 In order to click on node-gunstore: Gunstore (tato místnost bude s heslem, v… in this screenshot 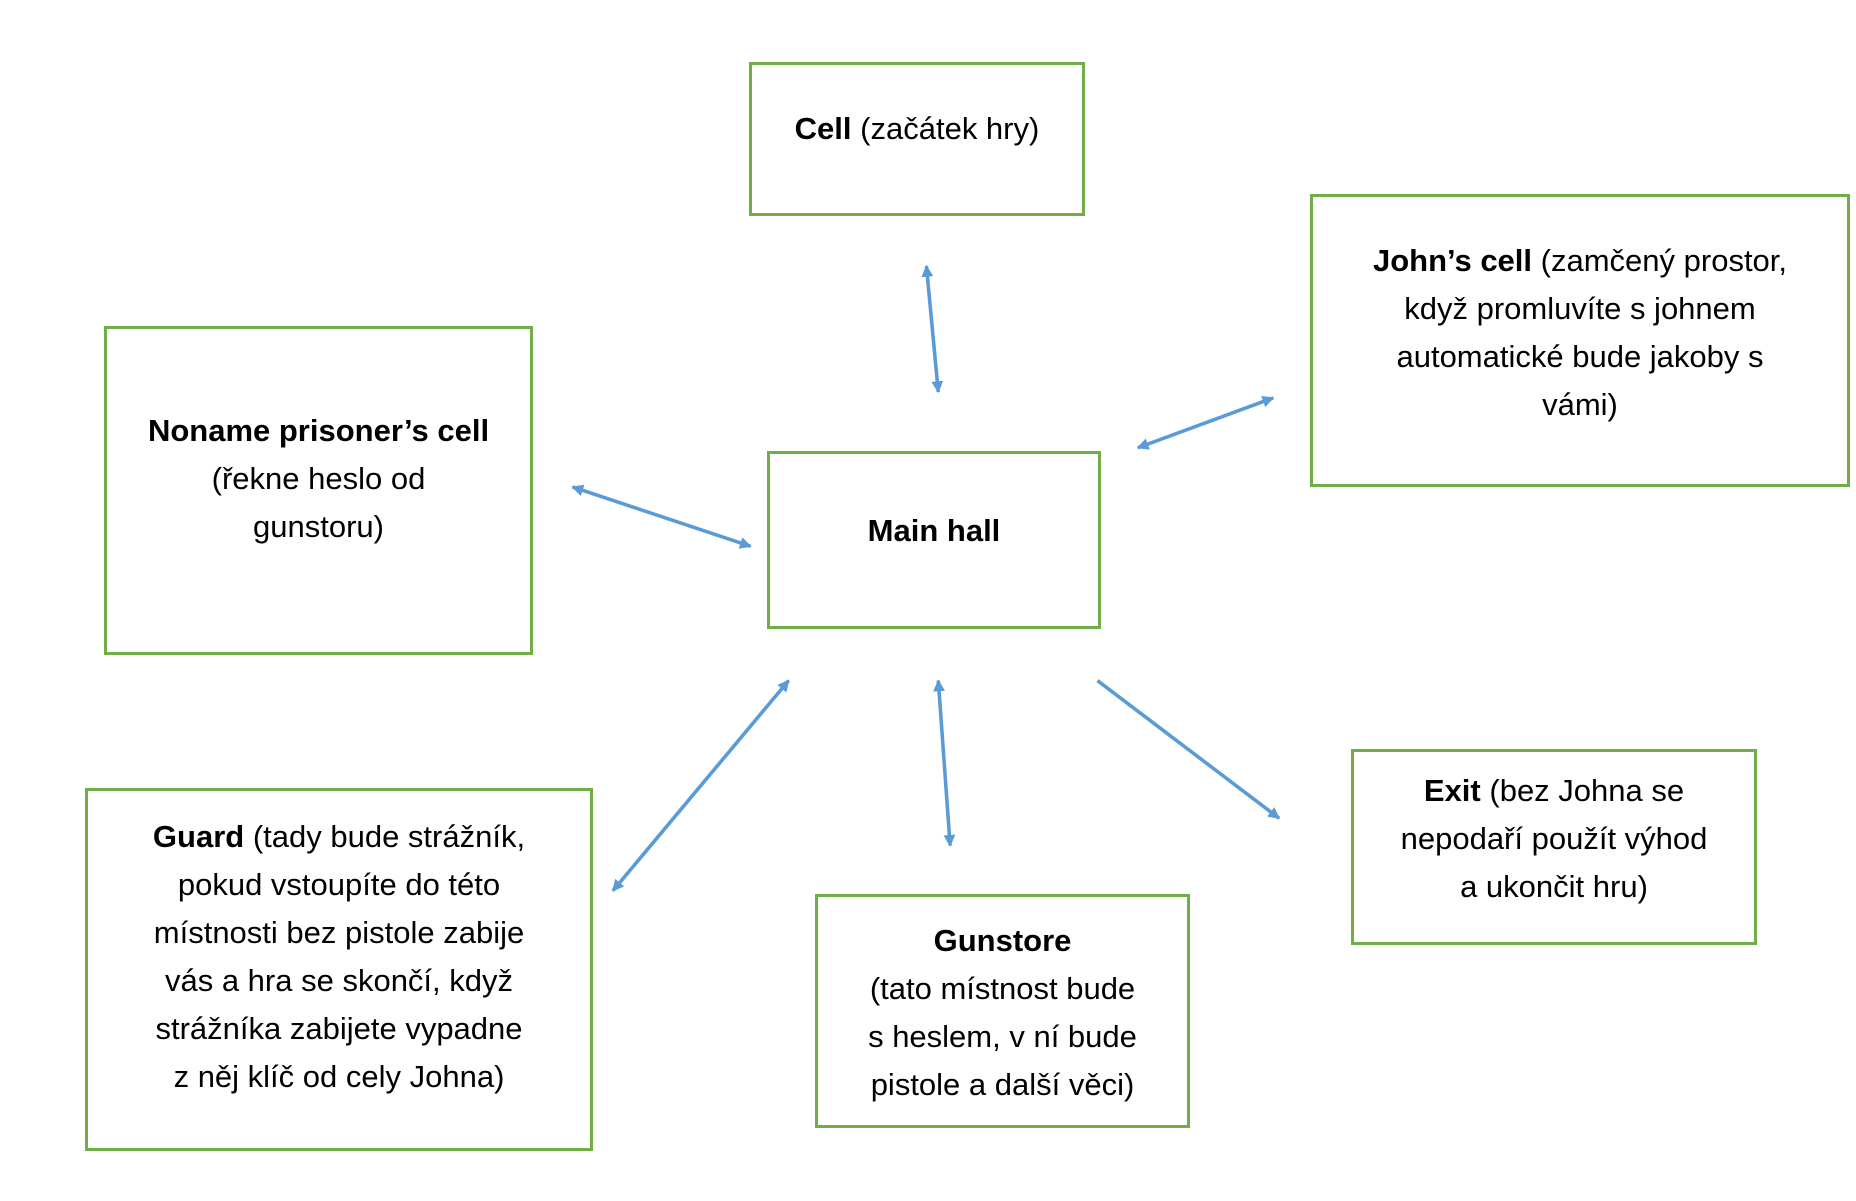, I will do `click(1002, 1011)`.